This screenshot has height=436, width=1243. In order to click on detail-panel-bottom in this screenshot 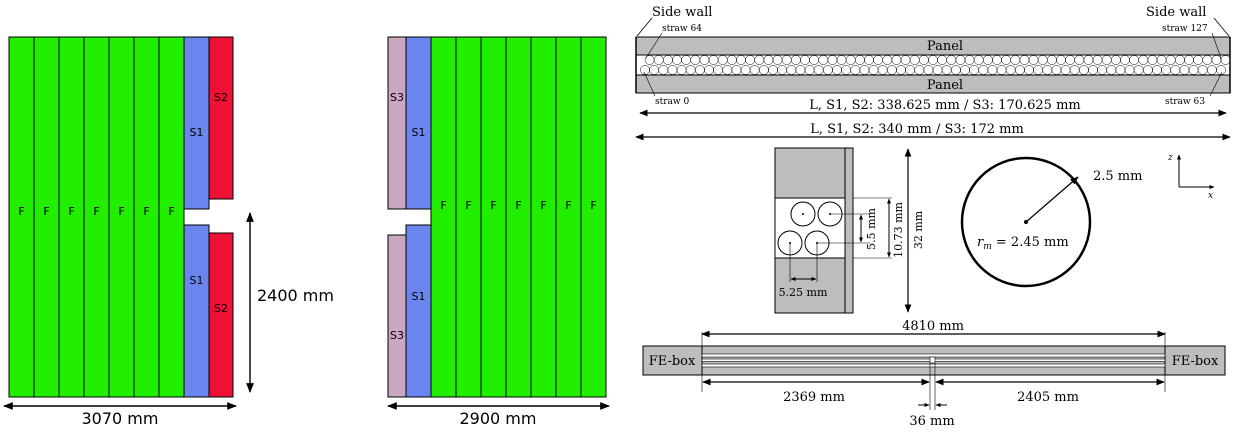, I will do `click(810, 285)`.